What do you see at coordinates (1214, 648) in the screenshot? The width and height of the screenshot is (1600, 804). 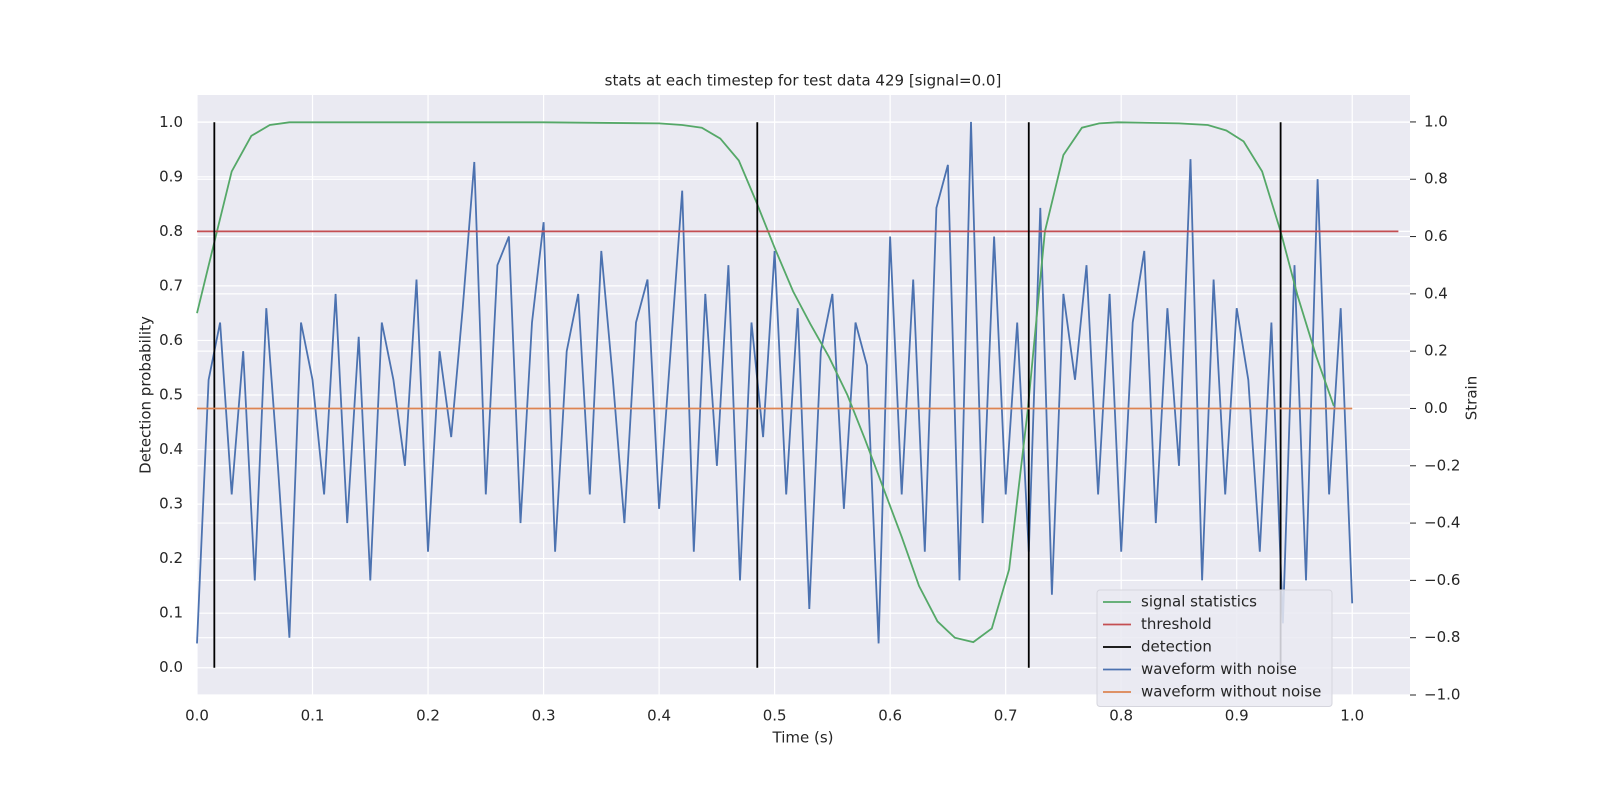 I see `legend-box` at bounding box center [1214, 648].